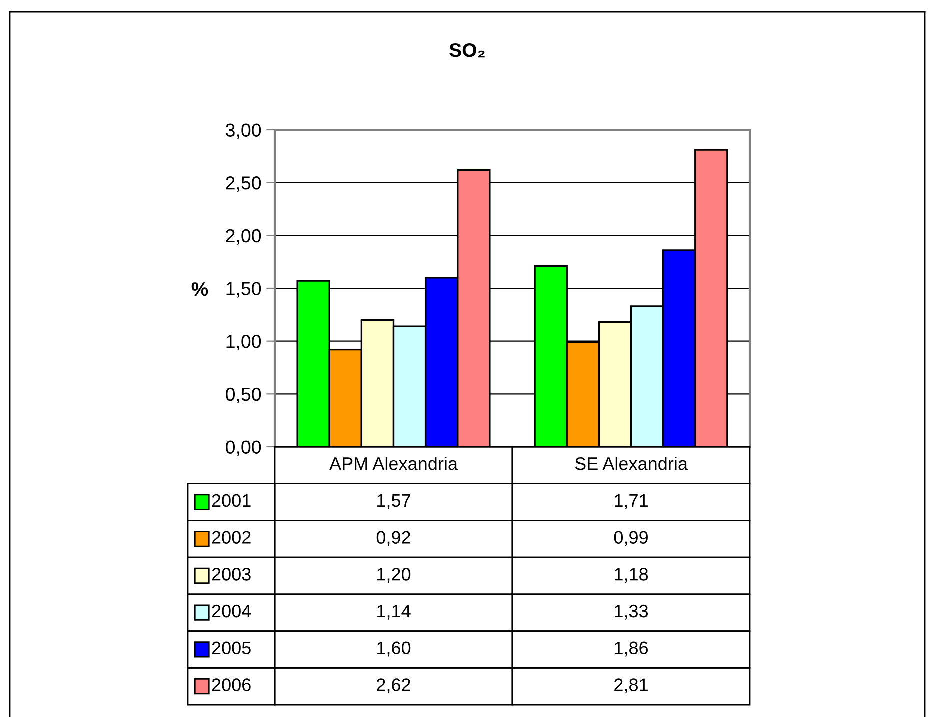 The width and height of the screenshot is (935, 717). What do you see at coordinates (394, 612) in the screenshot?
I see `data-label: 1,14` at bounding box center [394, 612].